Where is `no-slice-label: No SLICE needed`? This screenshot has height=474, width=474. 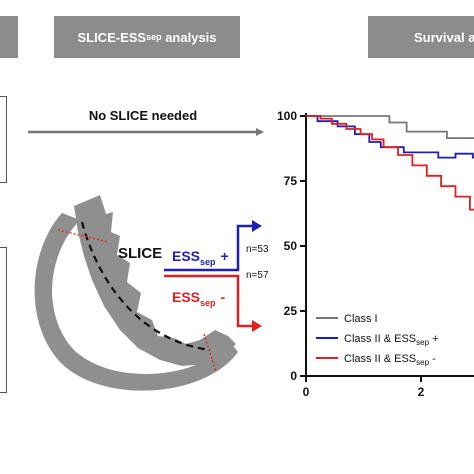
no-slice-label: No SLICE needed is located at coordinates (143, 115).